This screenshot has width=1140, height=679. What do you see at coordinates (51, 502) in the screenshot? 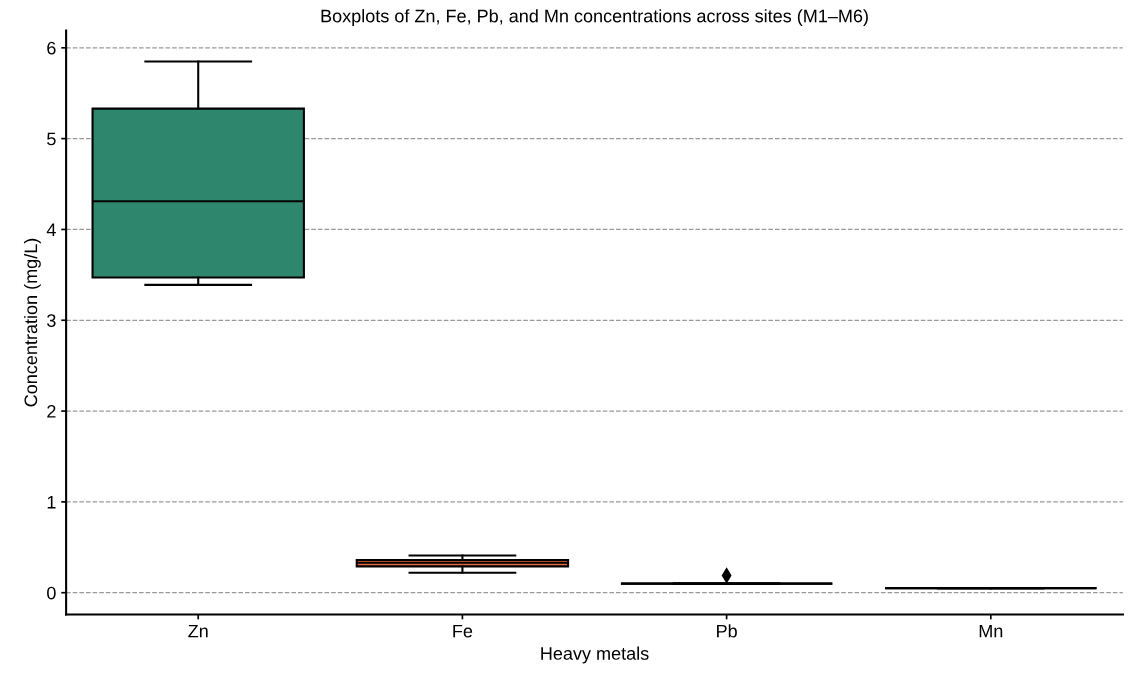
I see `y-tick-label: 1` at bounding box center [51, 502].